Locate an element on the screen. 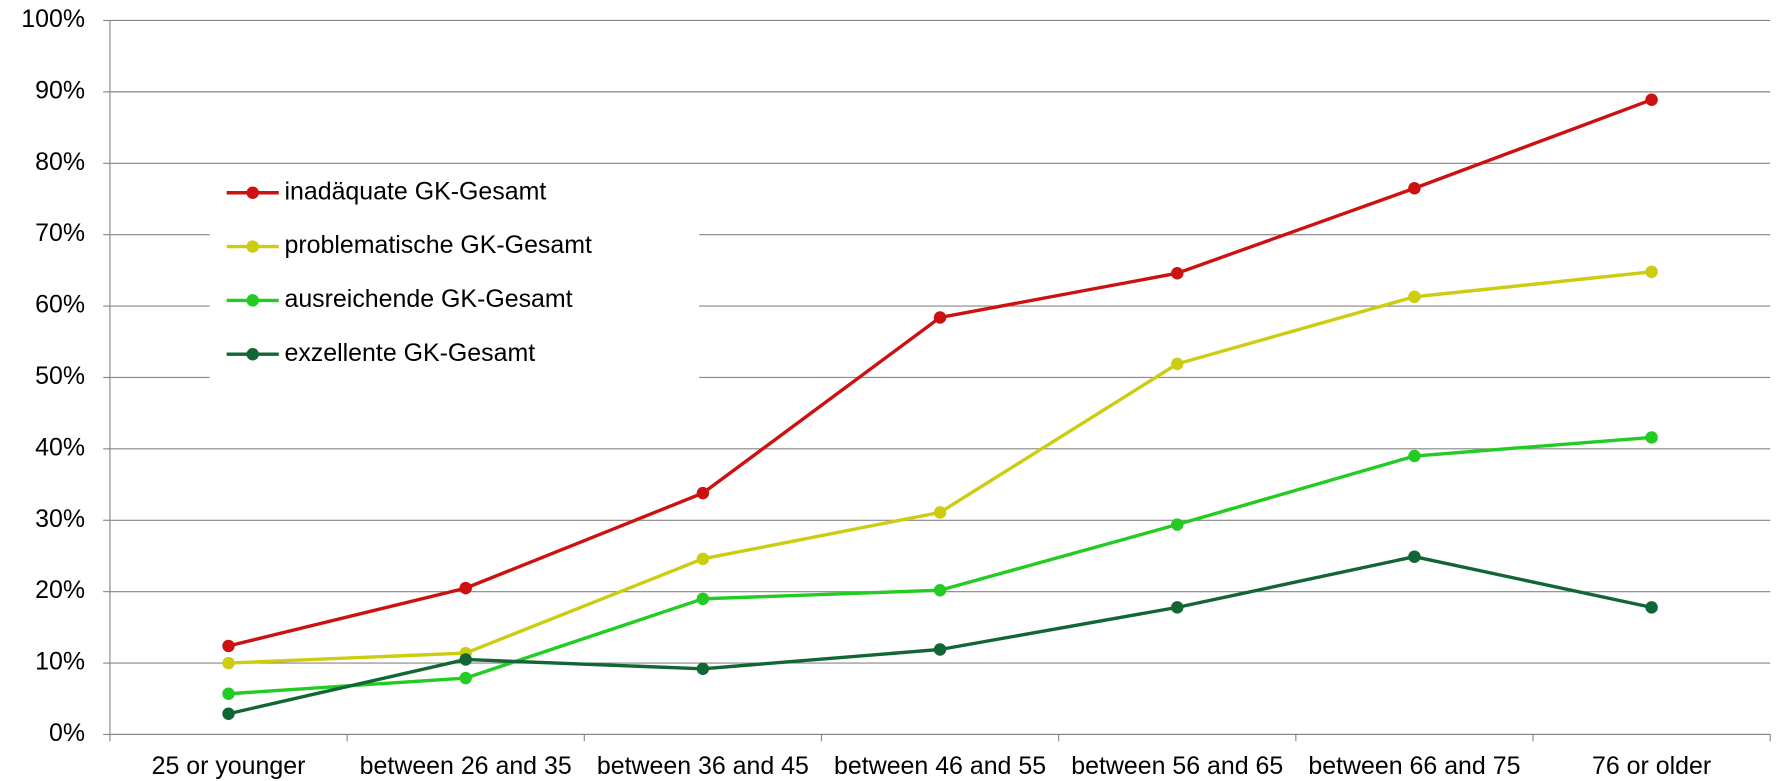 The height and width of the screenshot is (781, 1777). x-tick-label: 76 or older is located at coordinates (1651, 766).